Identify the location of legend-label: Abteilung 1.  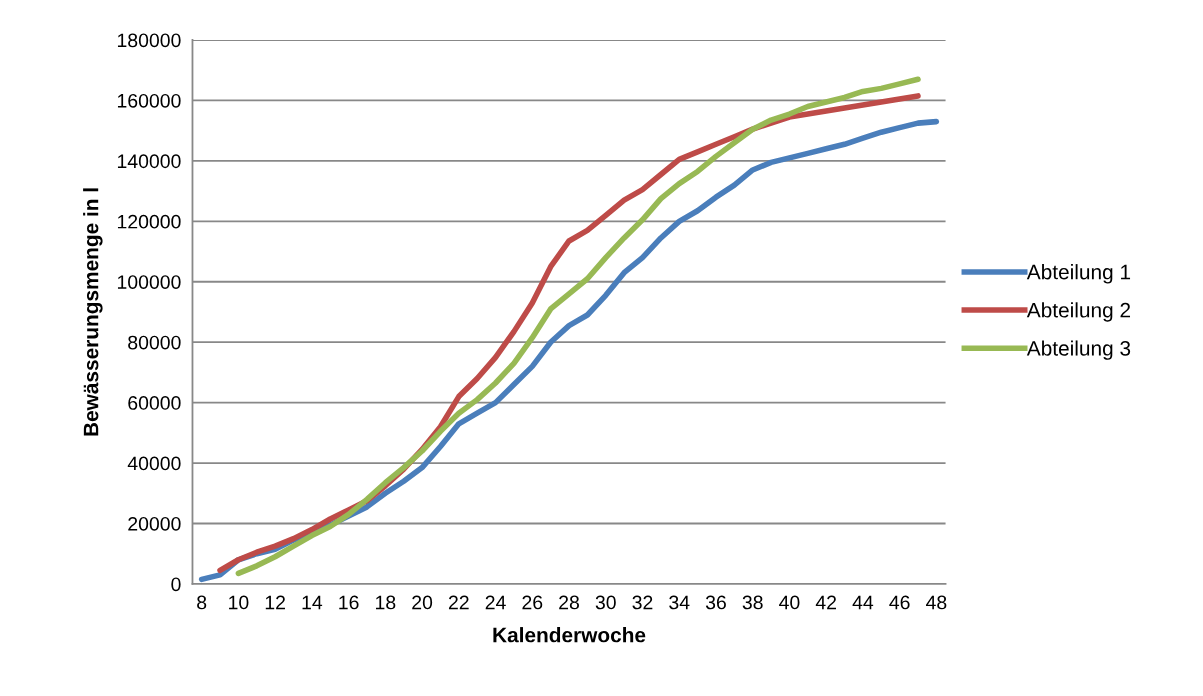
(1078, 274).